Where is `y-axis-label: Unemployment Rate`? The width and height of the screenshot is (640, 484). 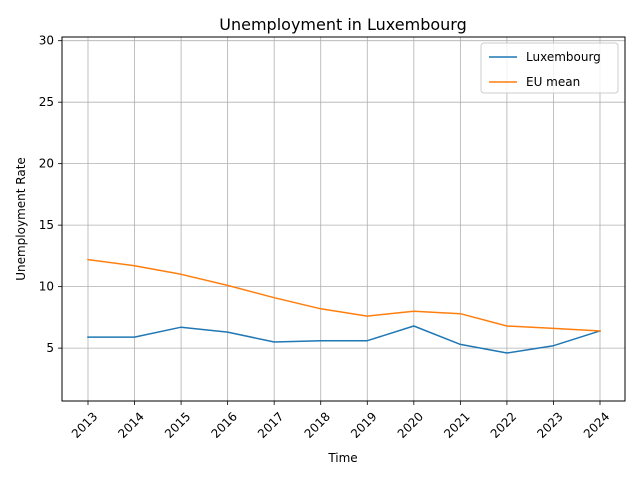 y-axis-label: Unemployment Rate is located at coordinates (21, 219).